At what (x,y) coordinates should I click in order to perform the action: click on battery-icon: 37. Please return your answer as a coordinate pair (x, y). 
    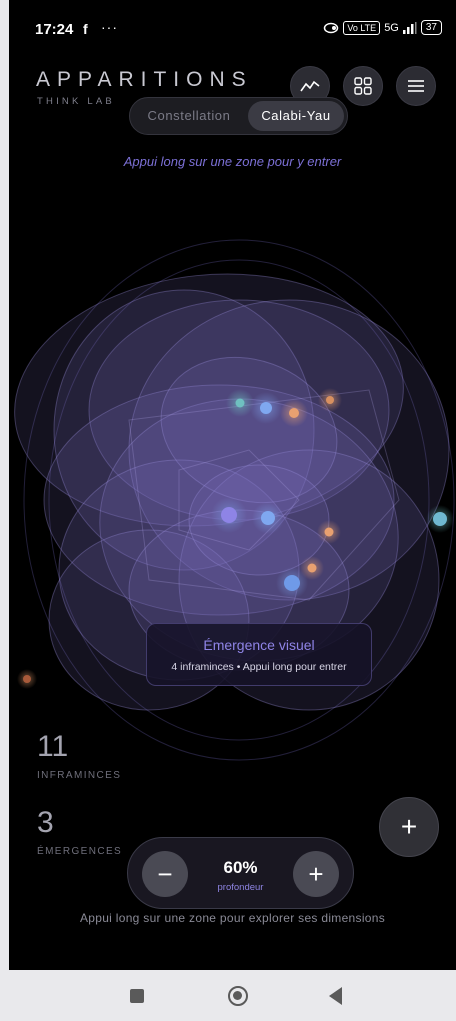
    Looking at the image, I should click on (431, 27).